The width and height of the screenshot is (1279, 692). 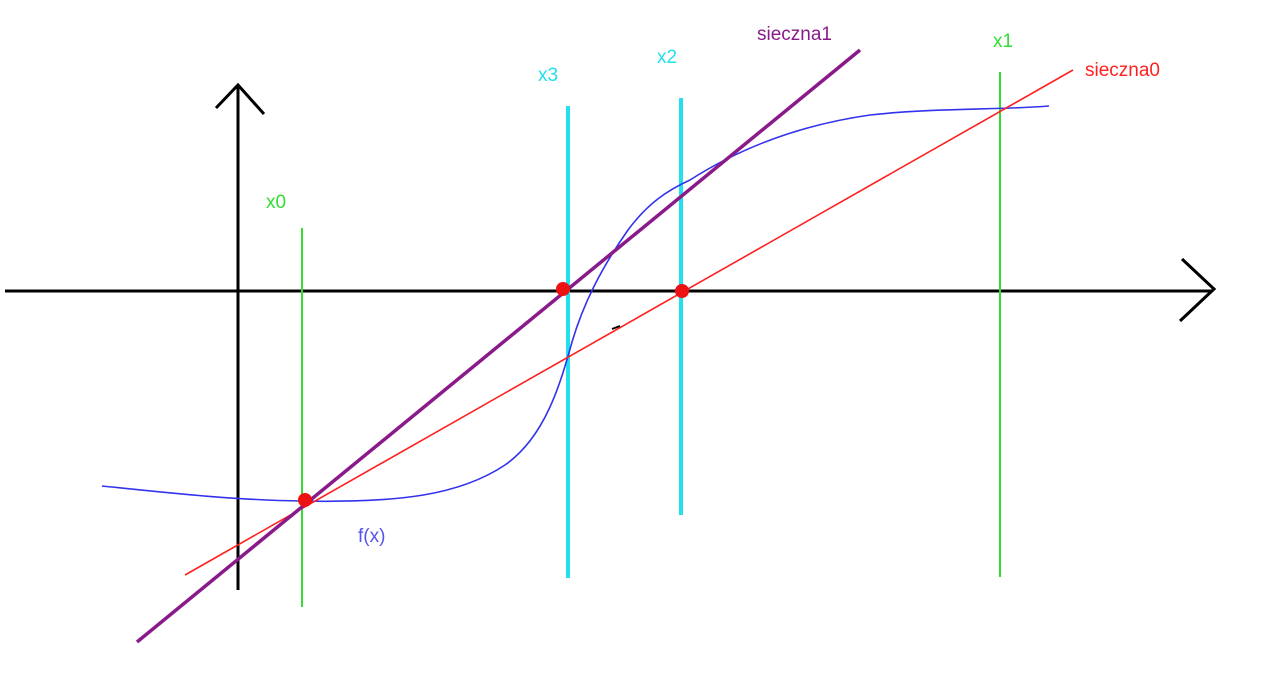 What do you see at coordinates (371, 536) in the screenshot?
I see `label-function: f(x)` at bounding box center [371, 536].